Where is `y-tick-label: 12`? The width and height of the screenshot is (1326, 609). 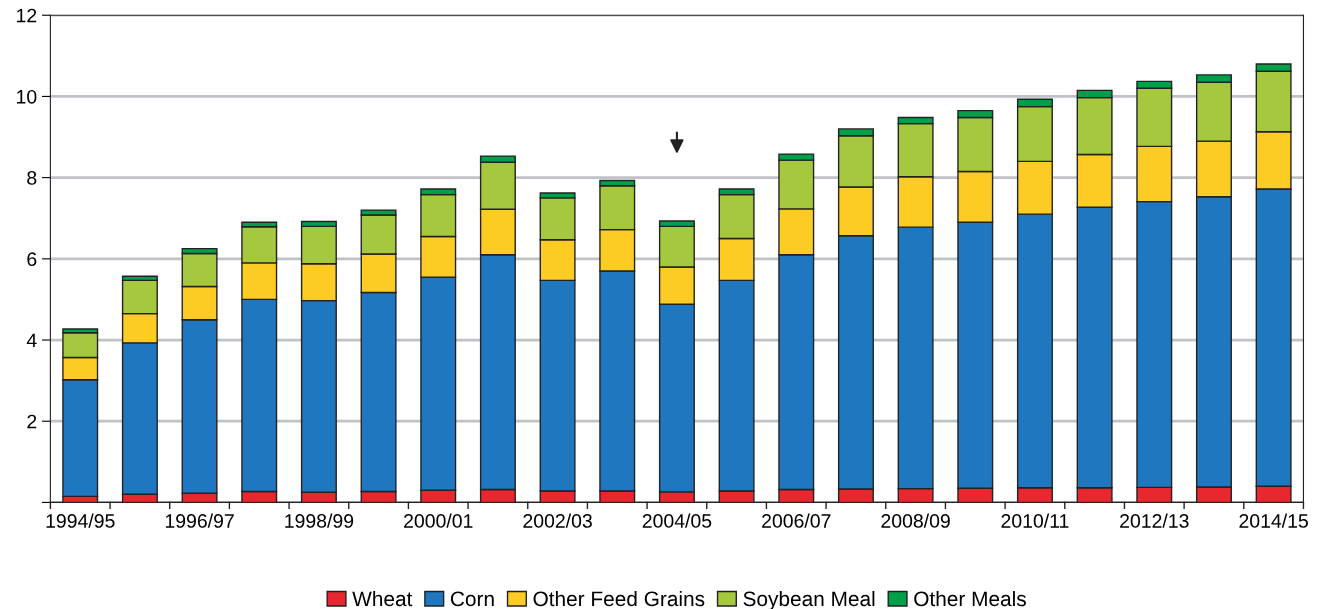 y-tick-label: 12 is located at coordinates (27, 15).